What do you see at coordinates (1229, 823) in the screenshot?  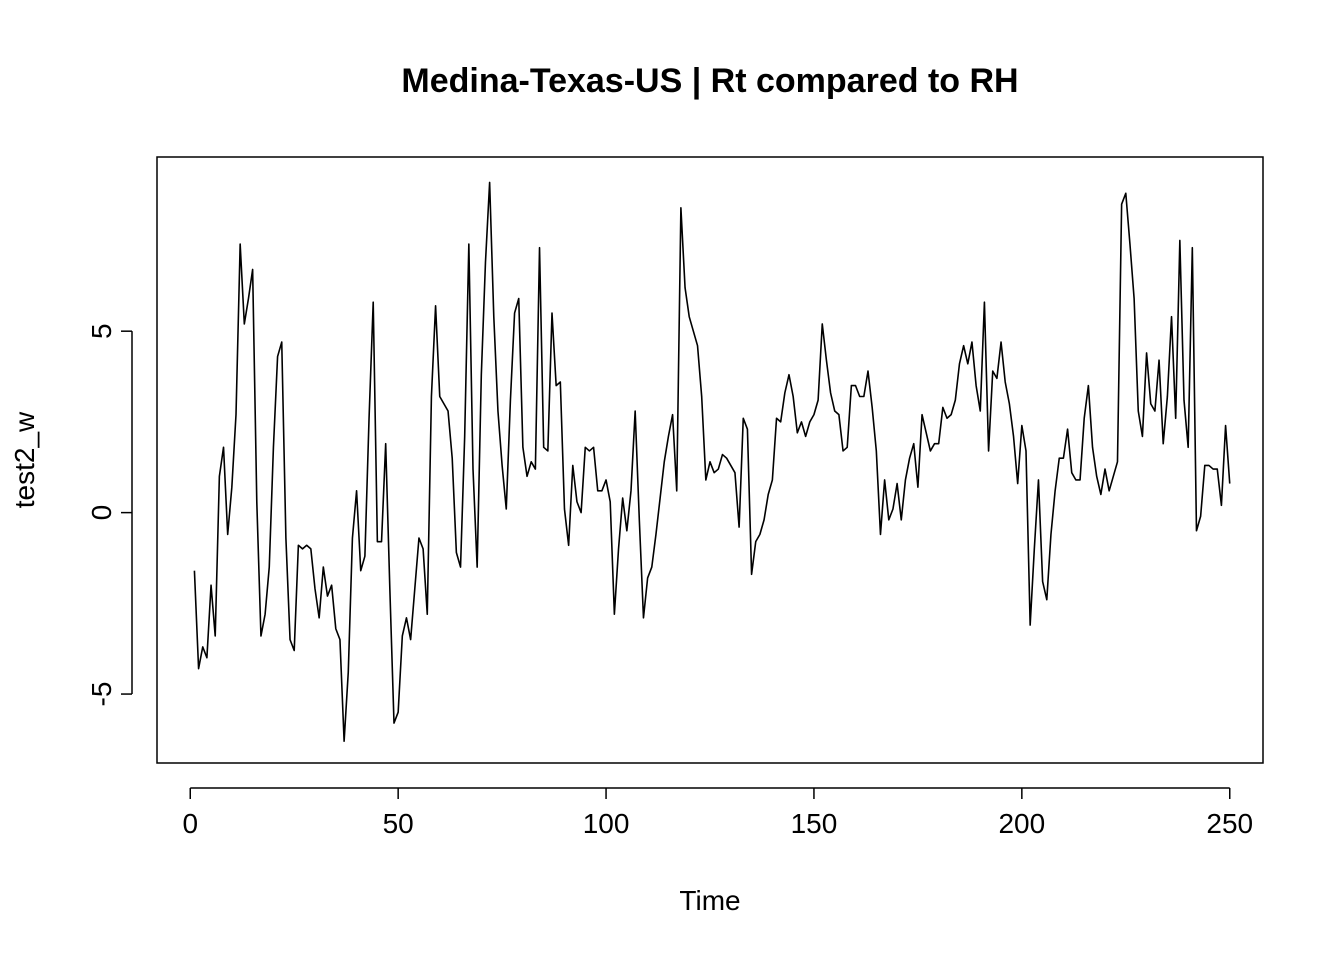 I see `x-tick-label: 250` at bounding box center [1229, 823].